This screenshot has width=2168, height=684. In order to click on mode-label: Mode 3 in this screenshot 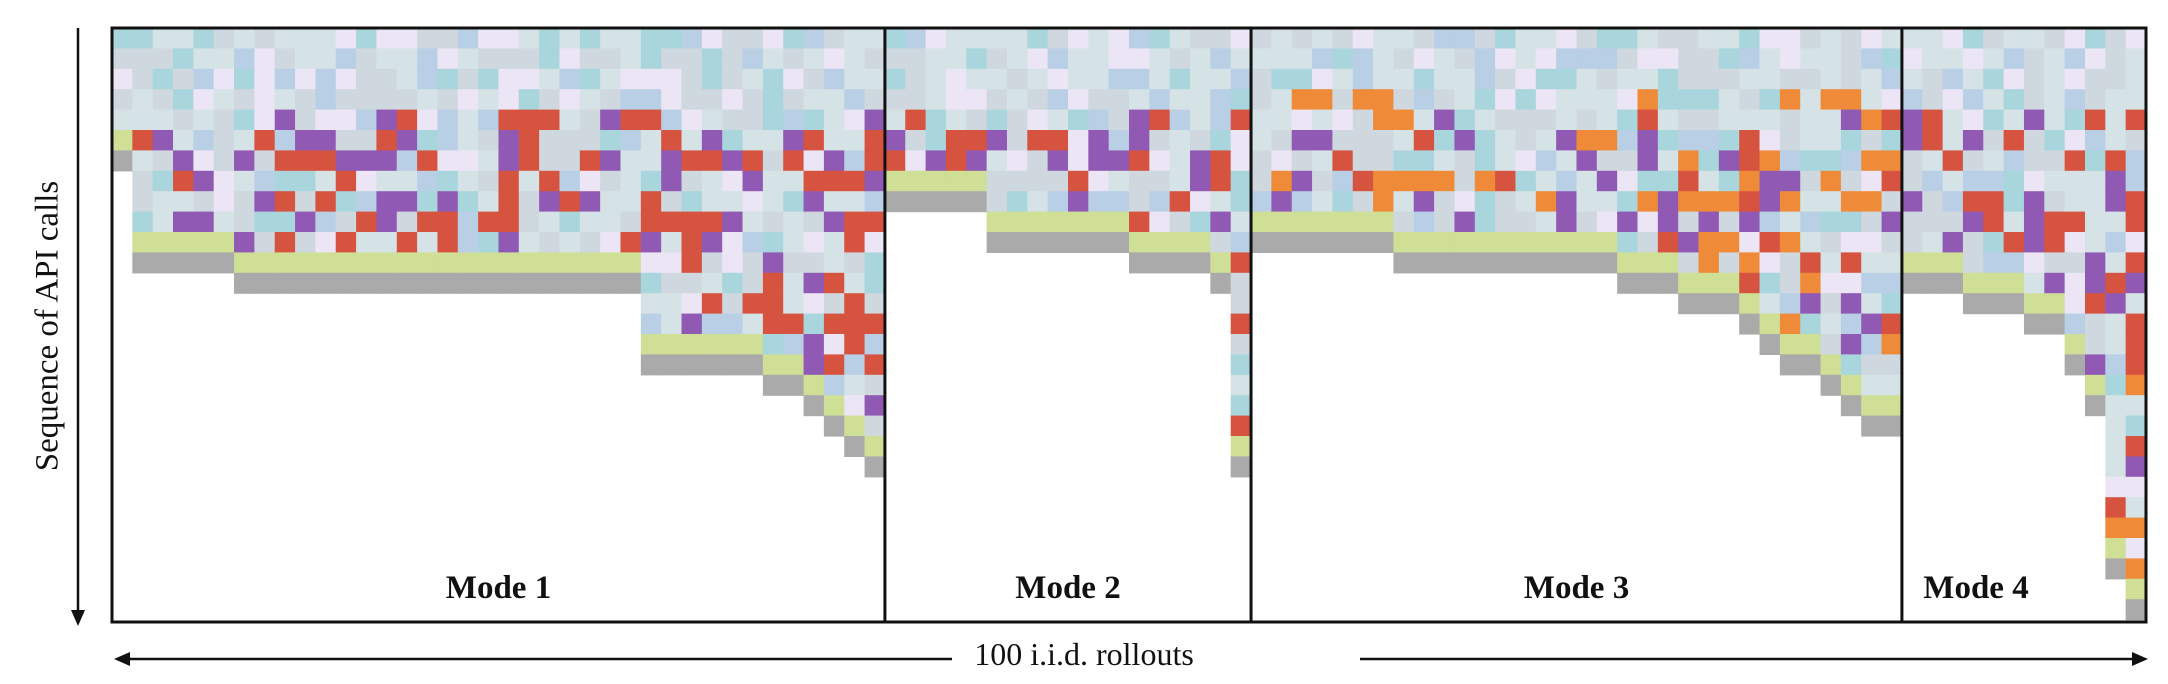, I will do `click(1576, 588)`.